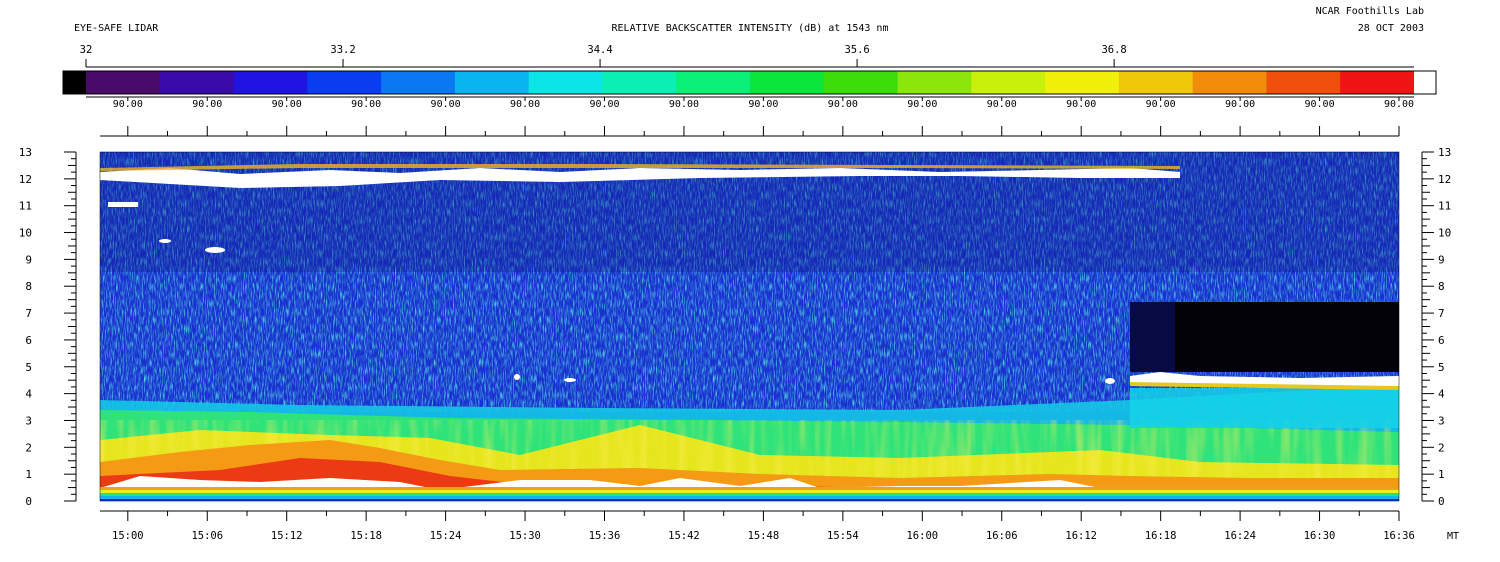  Describe the element at coordinates (1441, 313) in the screenshot. I see `height-tick-label: 7` at that location.